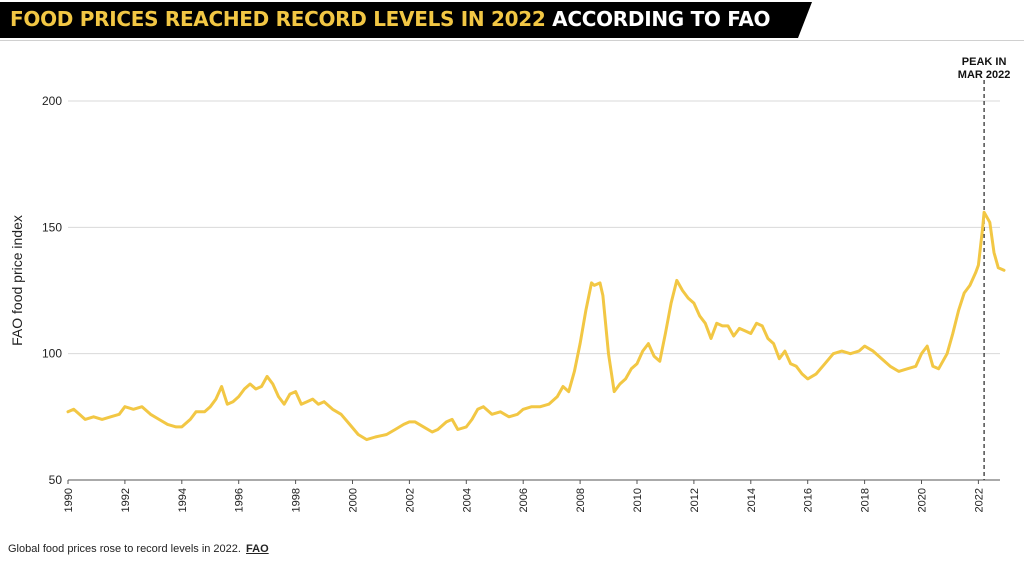 The width and height of the screenshot is (1024, 571). What do you see at coordinates (581, 500) in the screenshot?
I see `x-tick-label-2008: 2008` at bounding box center [581, 500].